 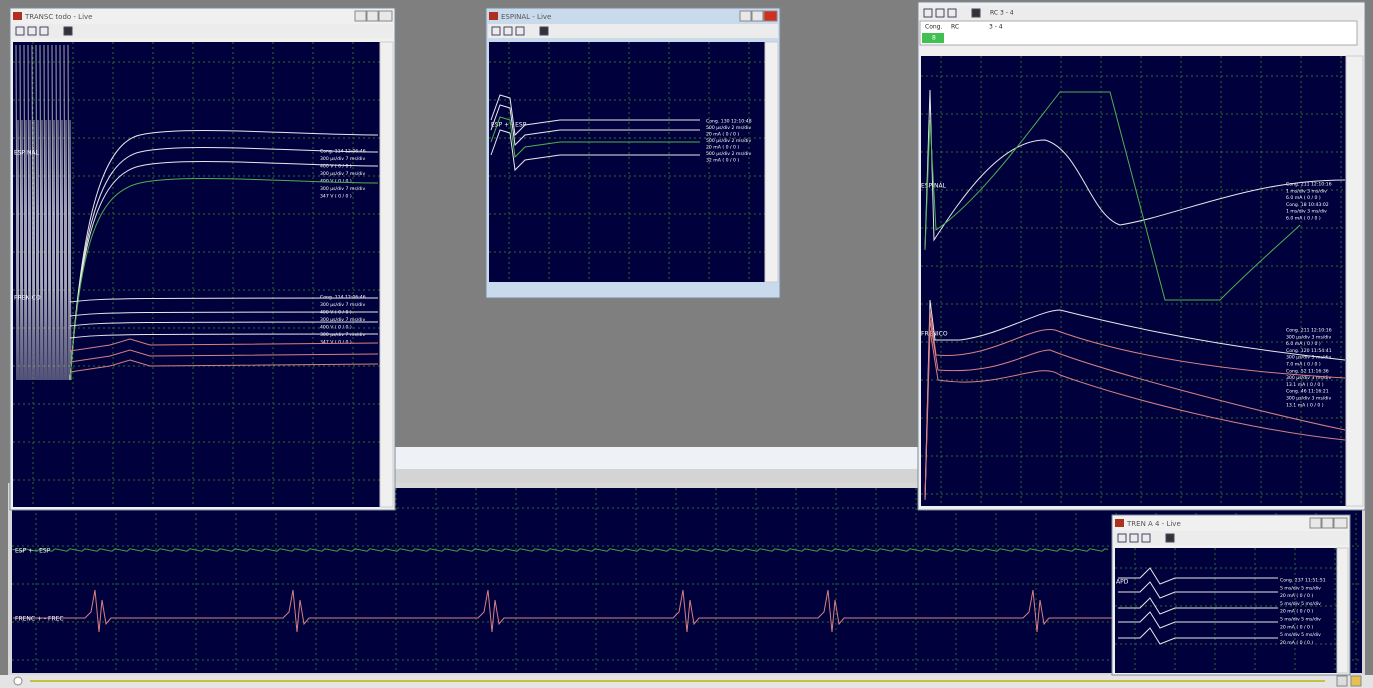 What do you see at coordinates (1122, 582) in the screenshot?
I see `channel-label: APD` at bounding box center [1122, 582].